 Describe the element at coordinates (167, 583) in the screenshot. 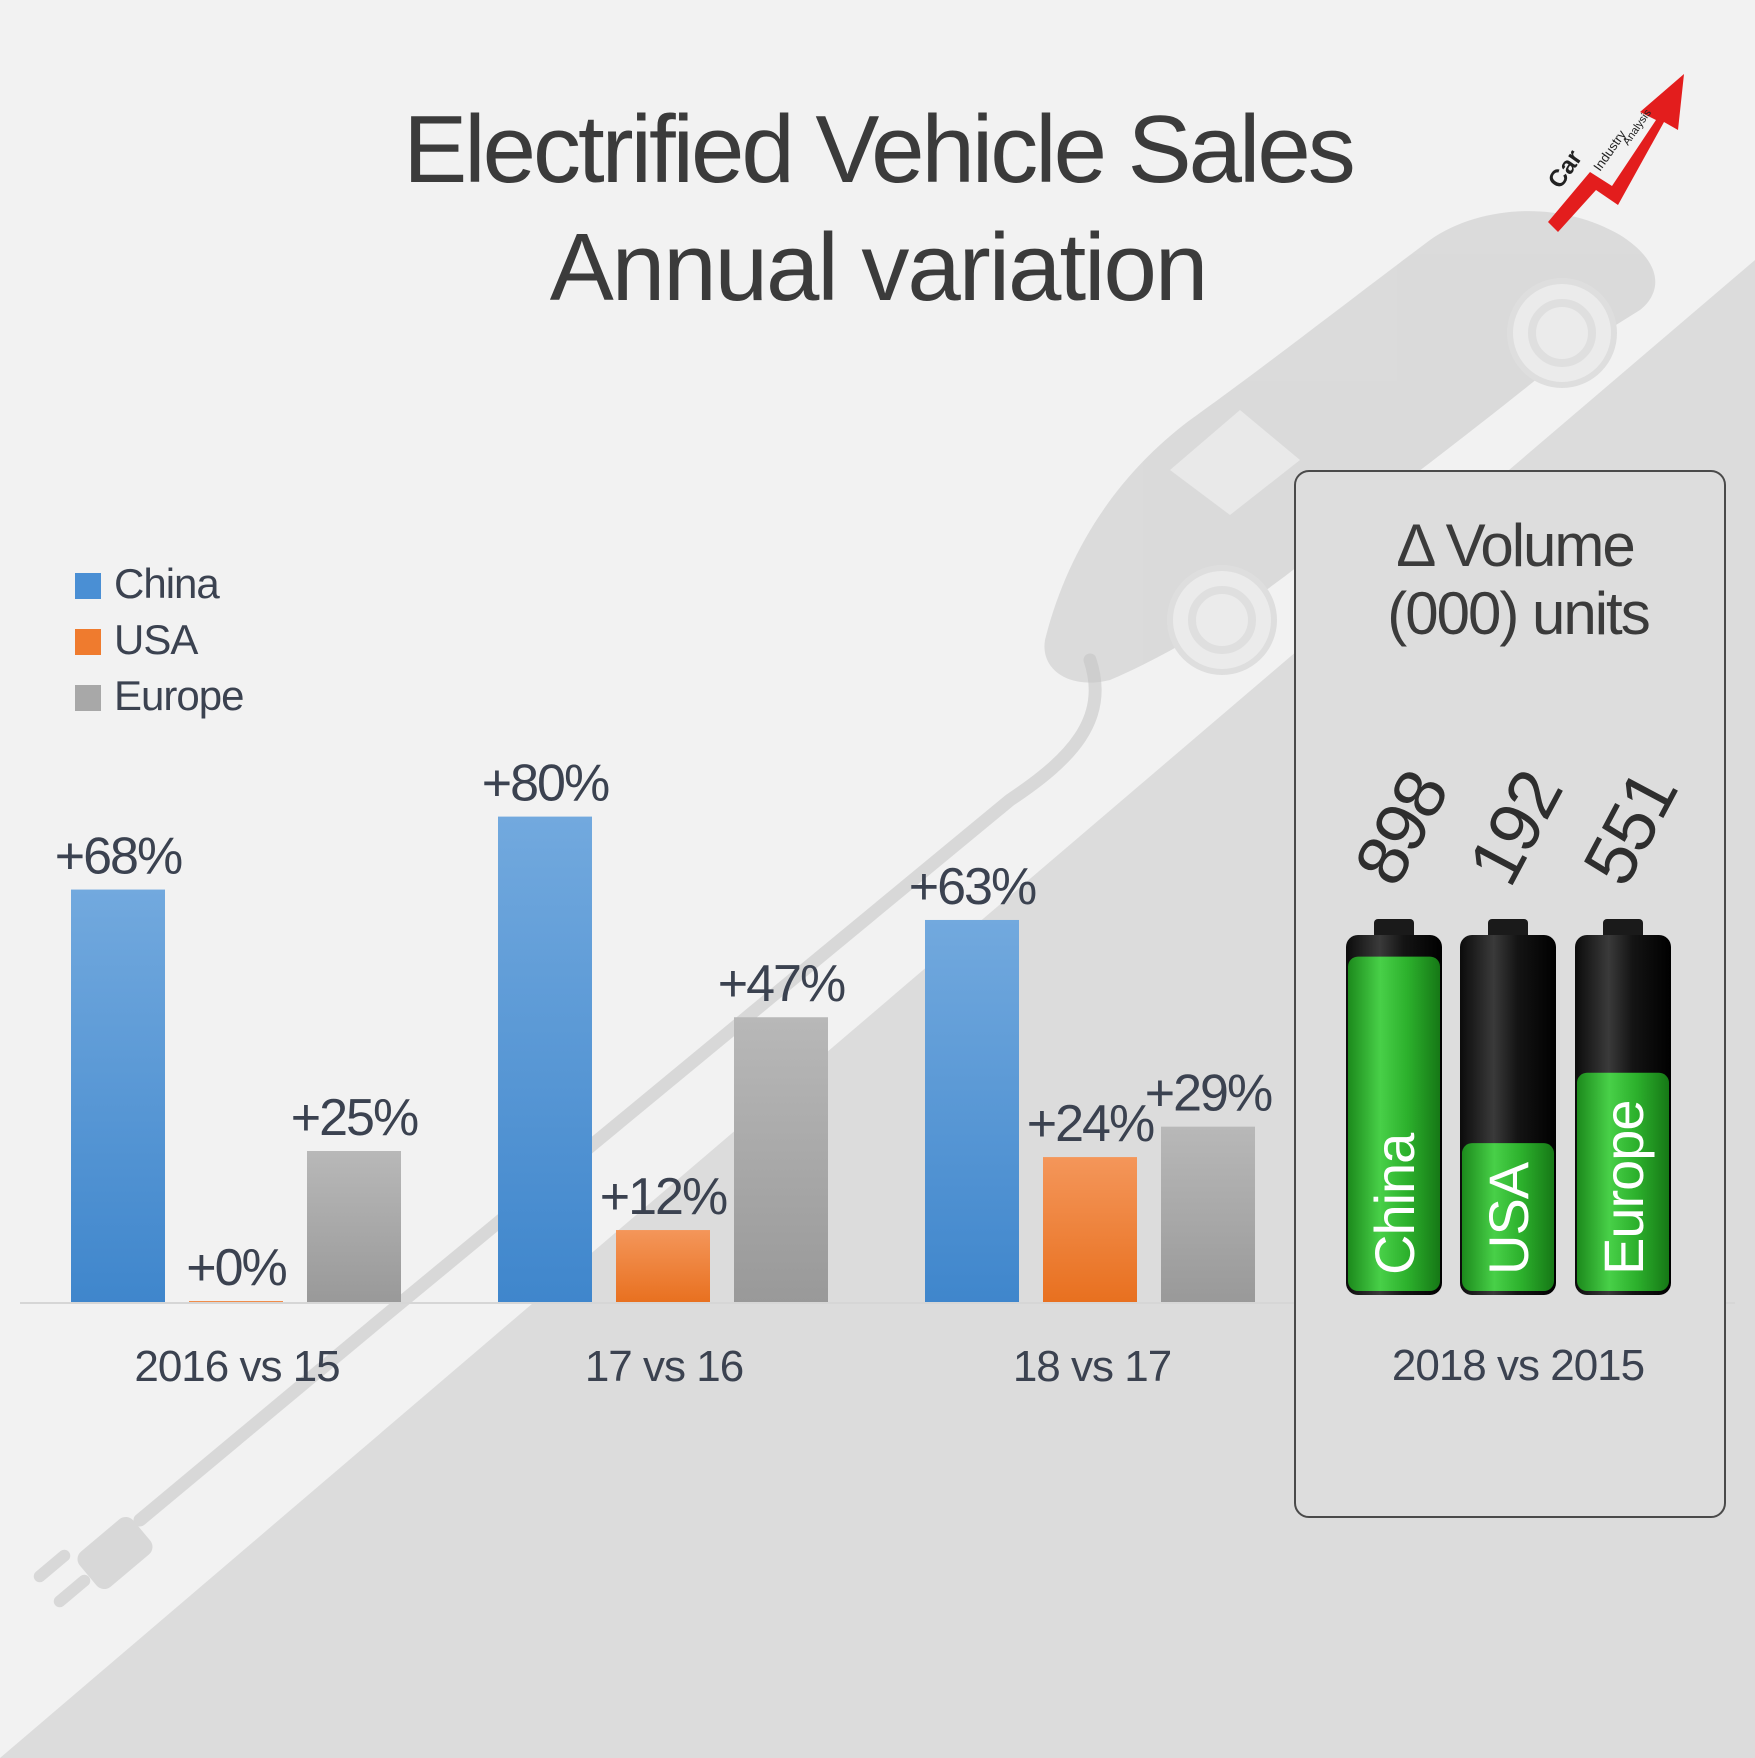

I see `legend-label-china: China` at that location.